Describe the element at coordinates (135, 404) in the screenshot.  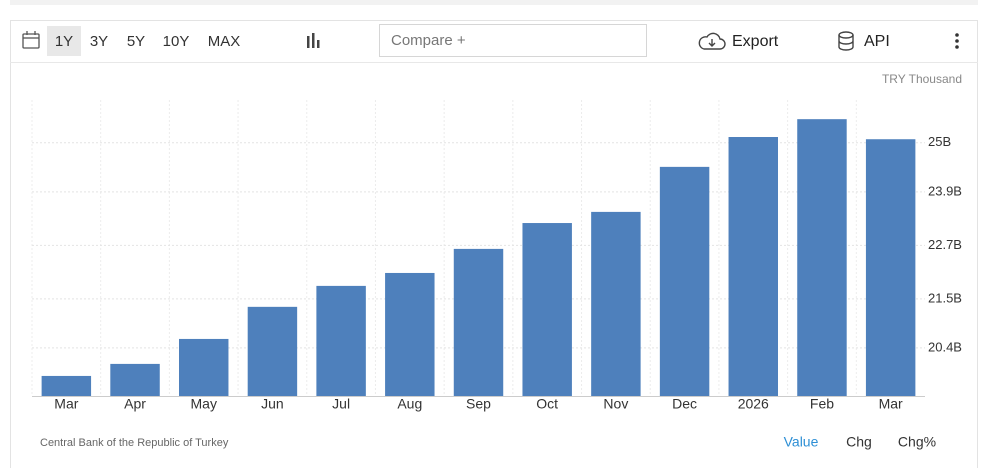
I see `x-tick-label: Apr` at that location.